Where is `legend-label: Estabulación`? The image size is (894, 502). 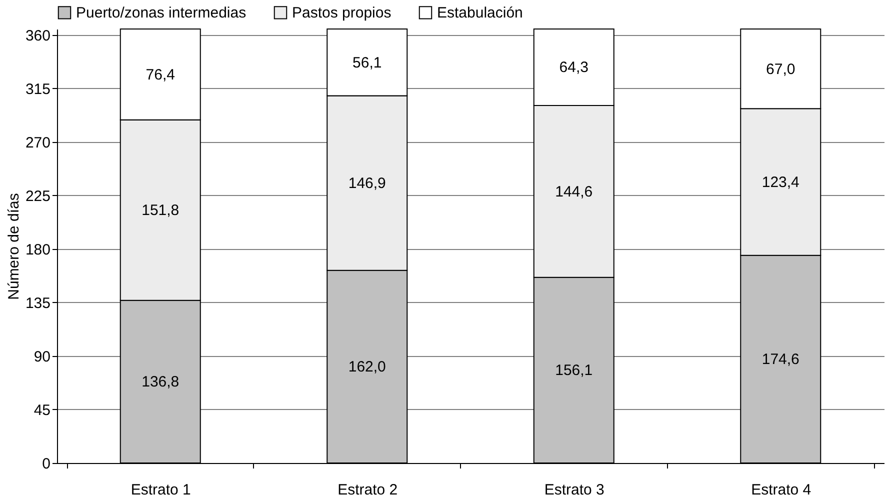
legend-label: Estabulación is located at coordinates (480, 13).